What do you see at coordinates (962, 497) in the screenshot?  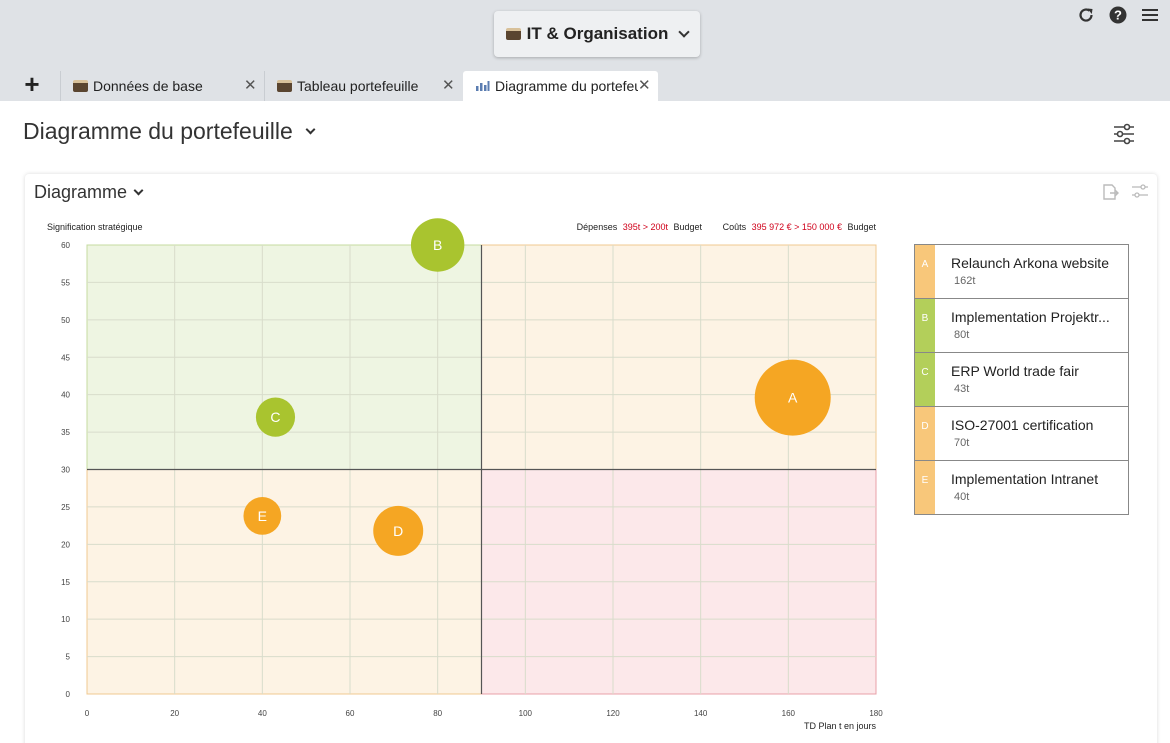 I see `legend-project-effort: 40t` at bounding box center [962, 497].